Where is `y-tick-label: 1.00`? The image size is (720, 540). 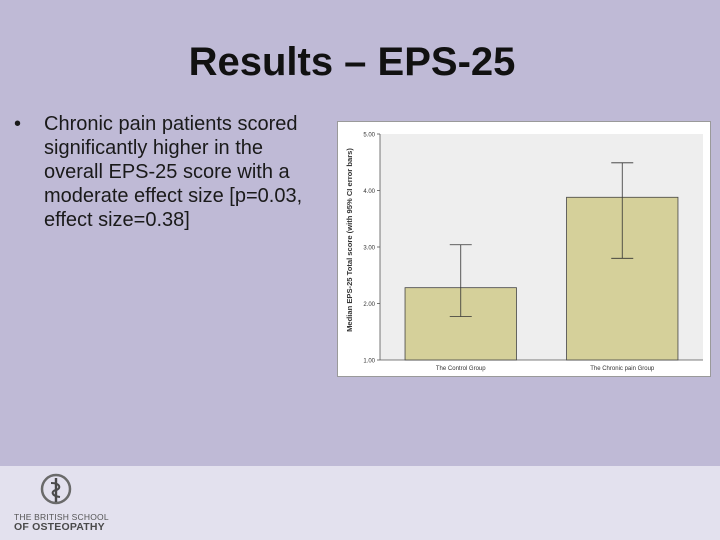
y-tick-label: 1.00 is located at coordinates (369, 362).